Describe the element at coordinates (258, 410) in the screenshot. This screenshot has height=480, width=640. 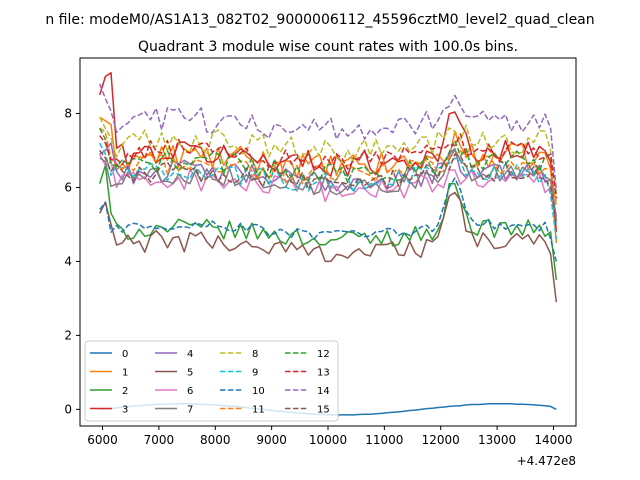
I see `legend-label-11: 11` at that location.